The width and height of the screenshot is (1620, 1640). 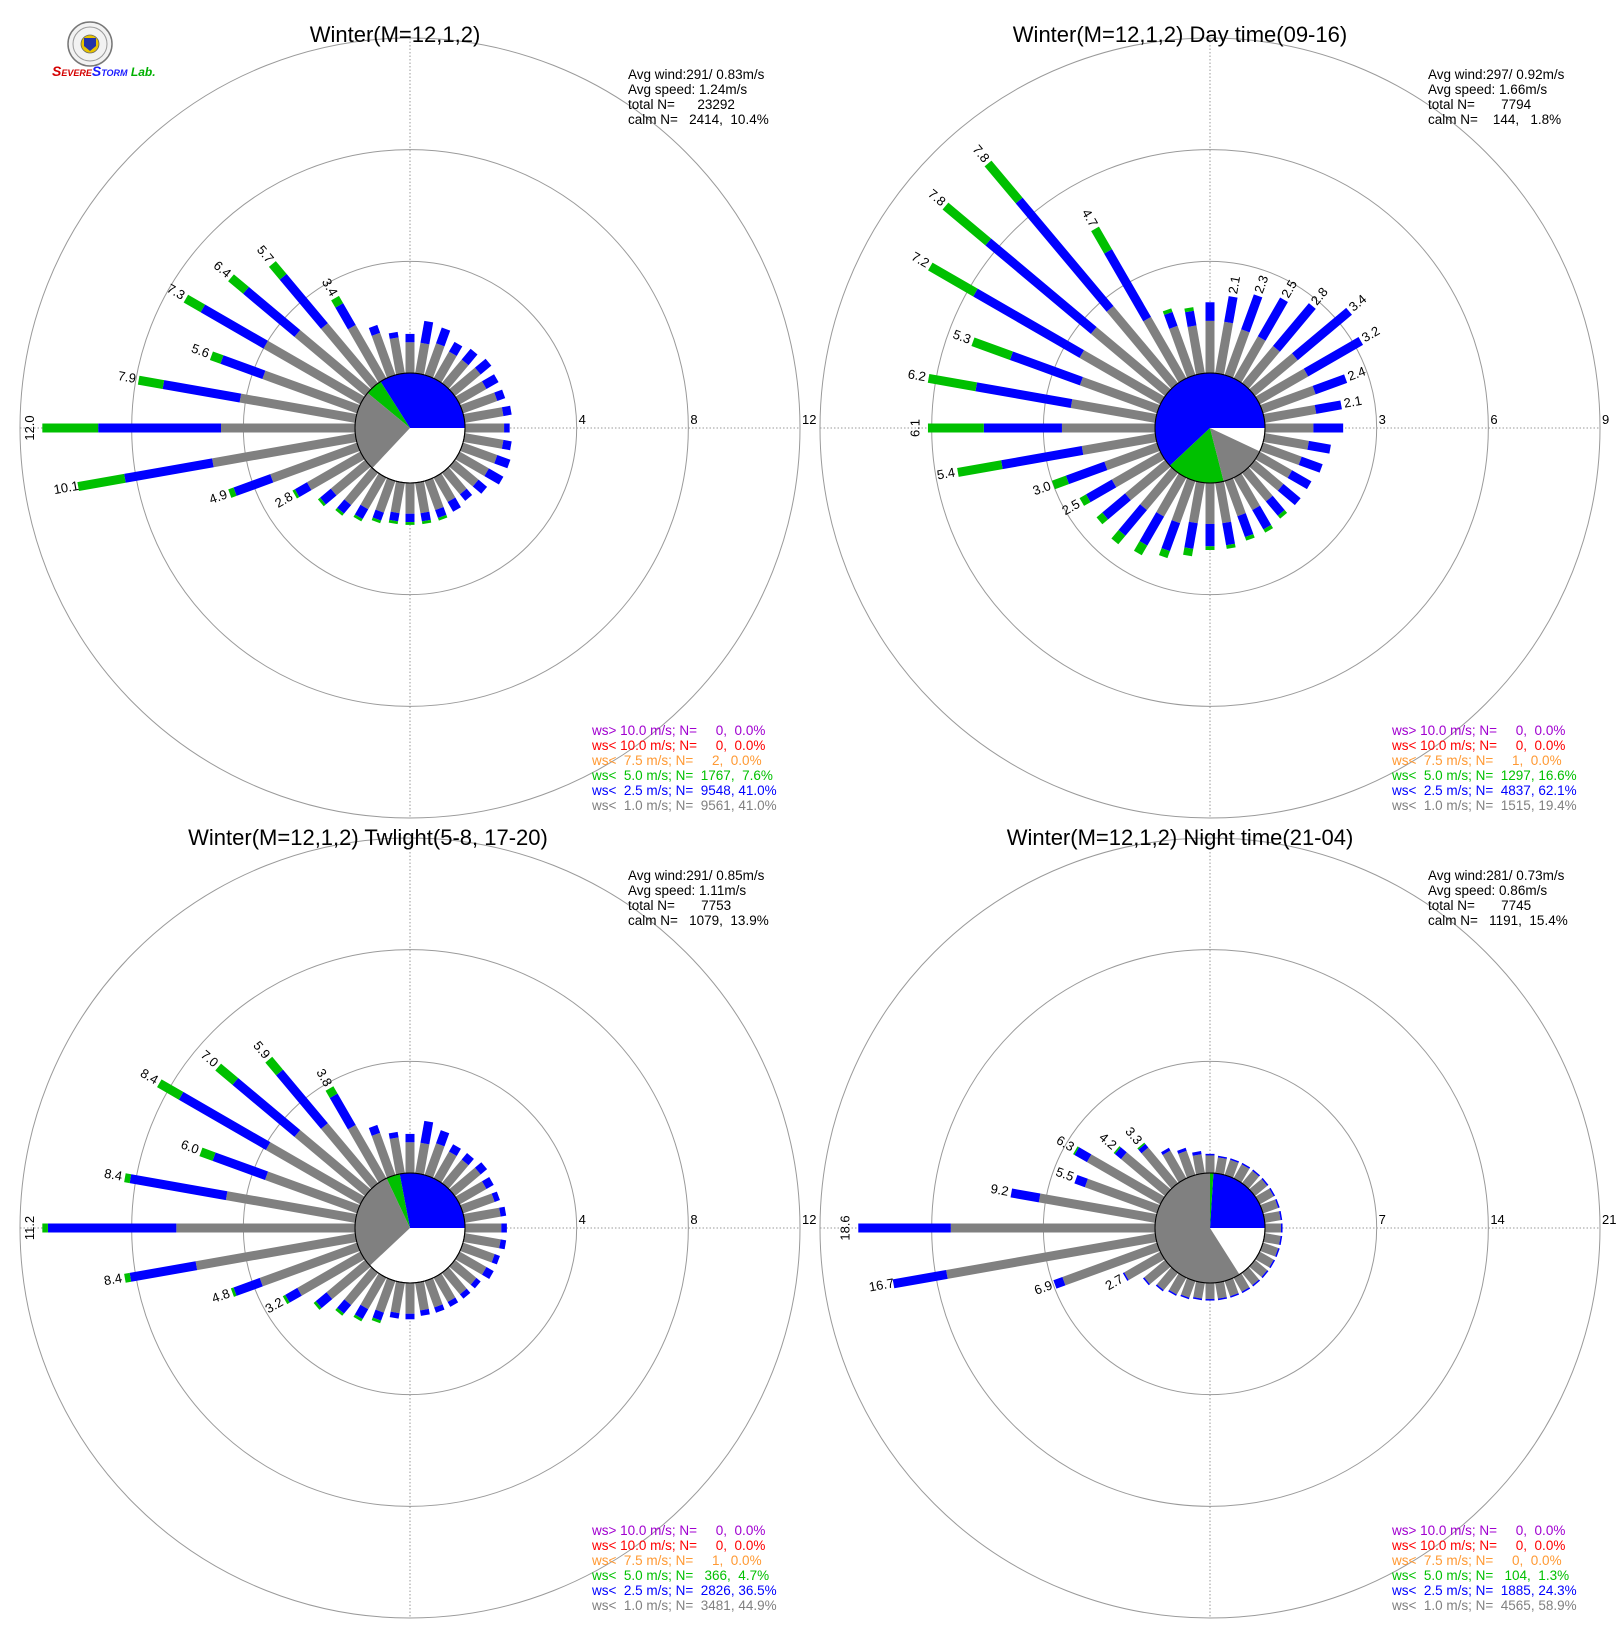 I want to click on bar-value-label: 7.3, so click(x=175, y=292).